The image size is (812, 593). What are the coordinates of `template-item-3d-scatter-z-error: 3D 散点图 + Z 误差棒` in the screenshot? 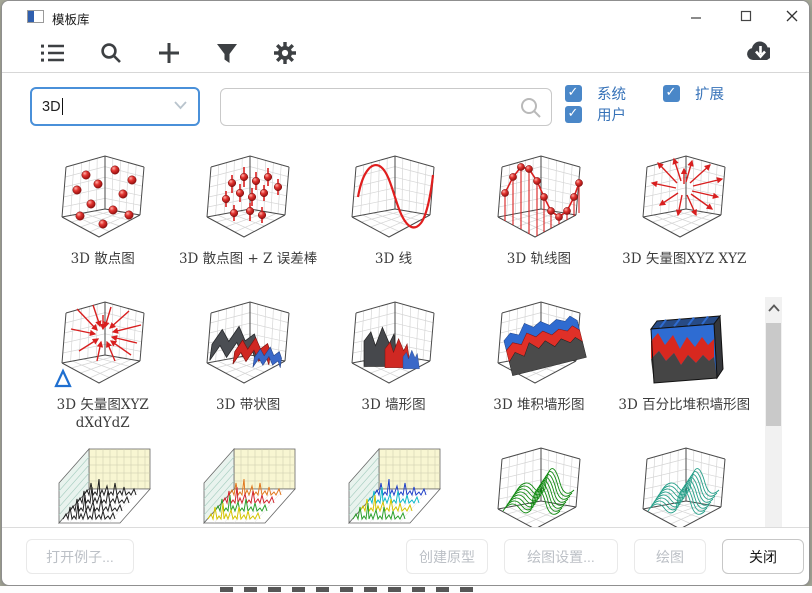 It's located at (247, 222).